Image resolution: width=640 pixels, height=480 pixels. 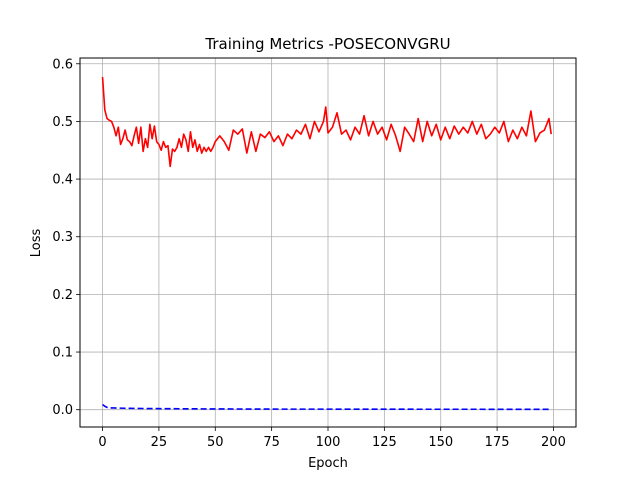 I want to click on x-axis-label: Epoch, so click(x=328, y=463).